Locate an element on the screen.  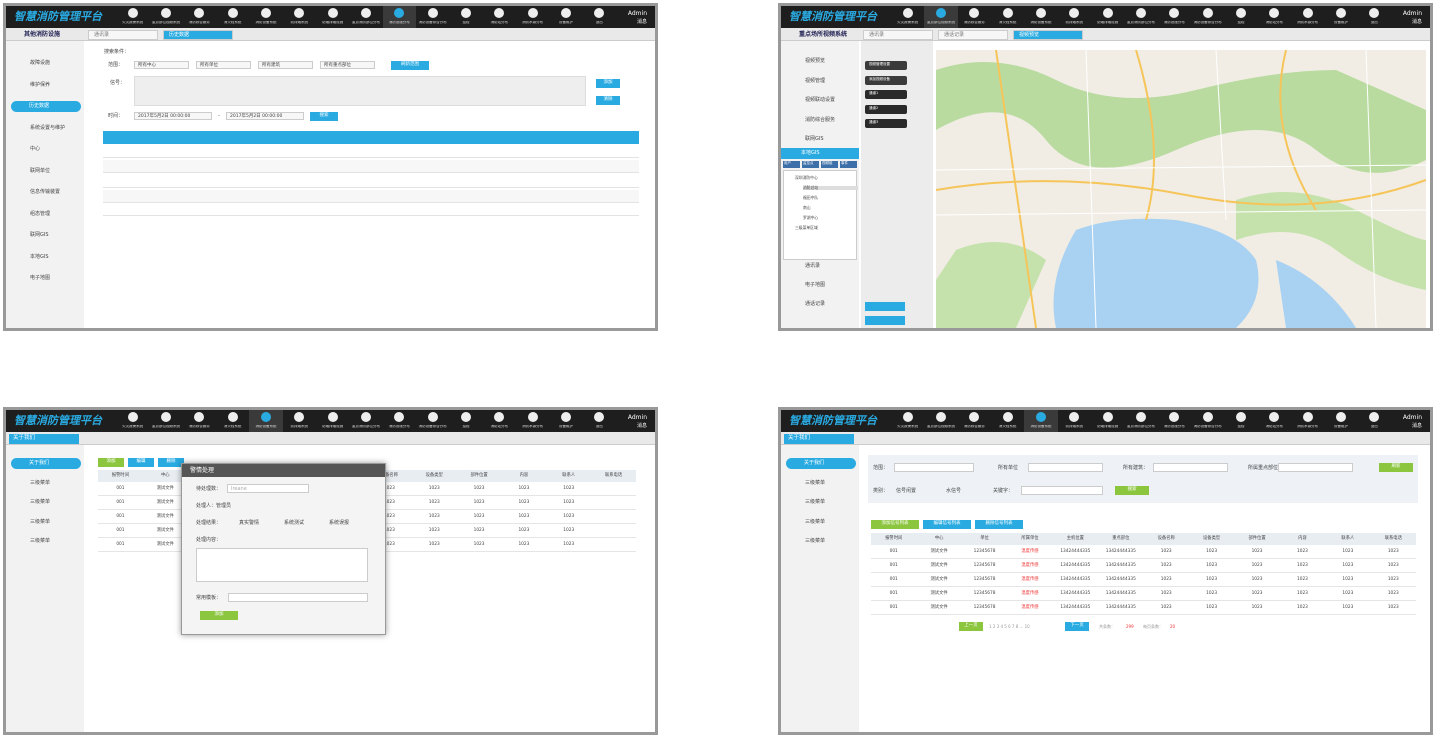
button: 删除信号列表 is located at coordinates (999, 524).